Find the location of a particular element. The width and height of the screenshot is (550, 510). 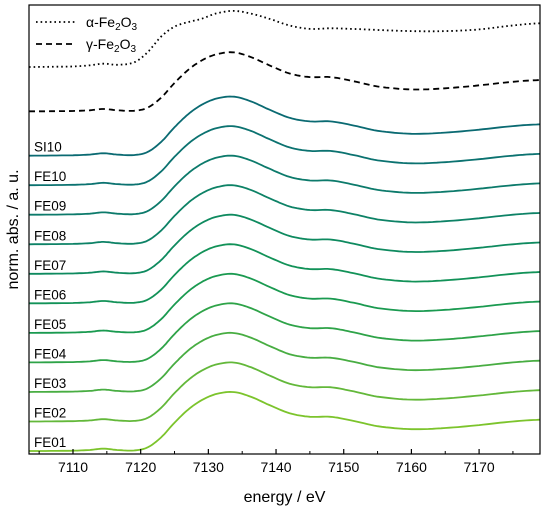

x-tick-label-7140: 7140 is located at coordinates (275, 467).